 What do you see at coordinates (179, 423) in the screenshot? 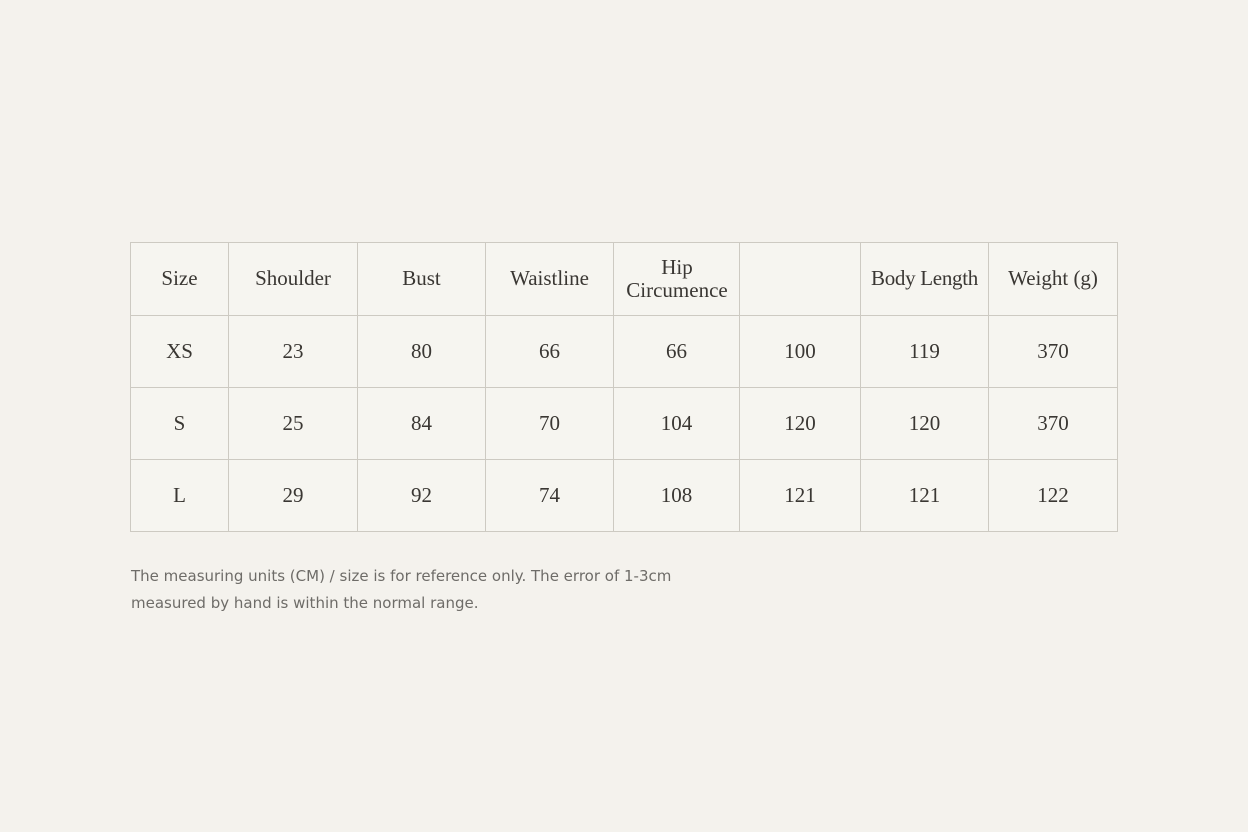
I see `cell-size: S` at bounding box center [179, 423].